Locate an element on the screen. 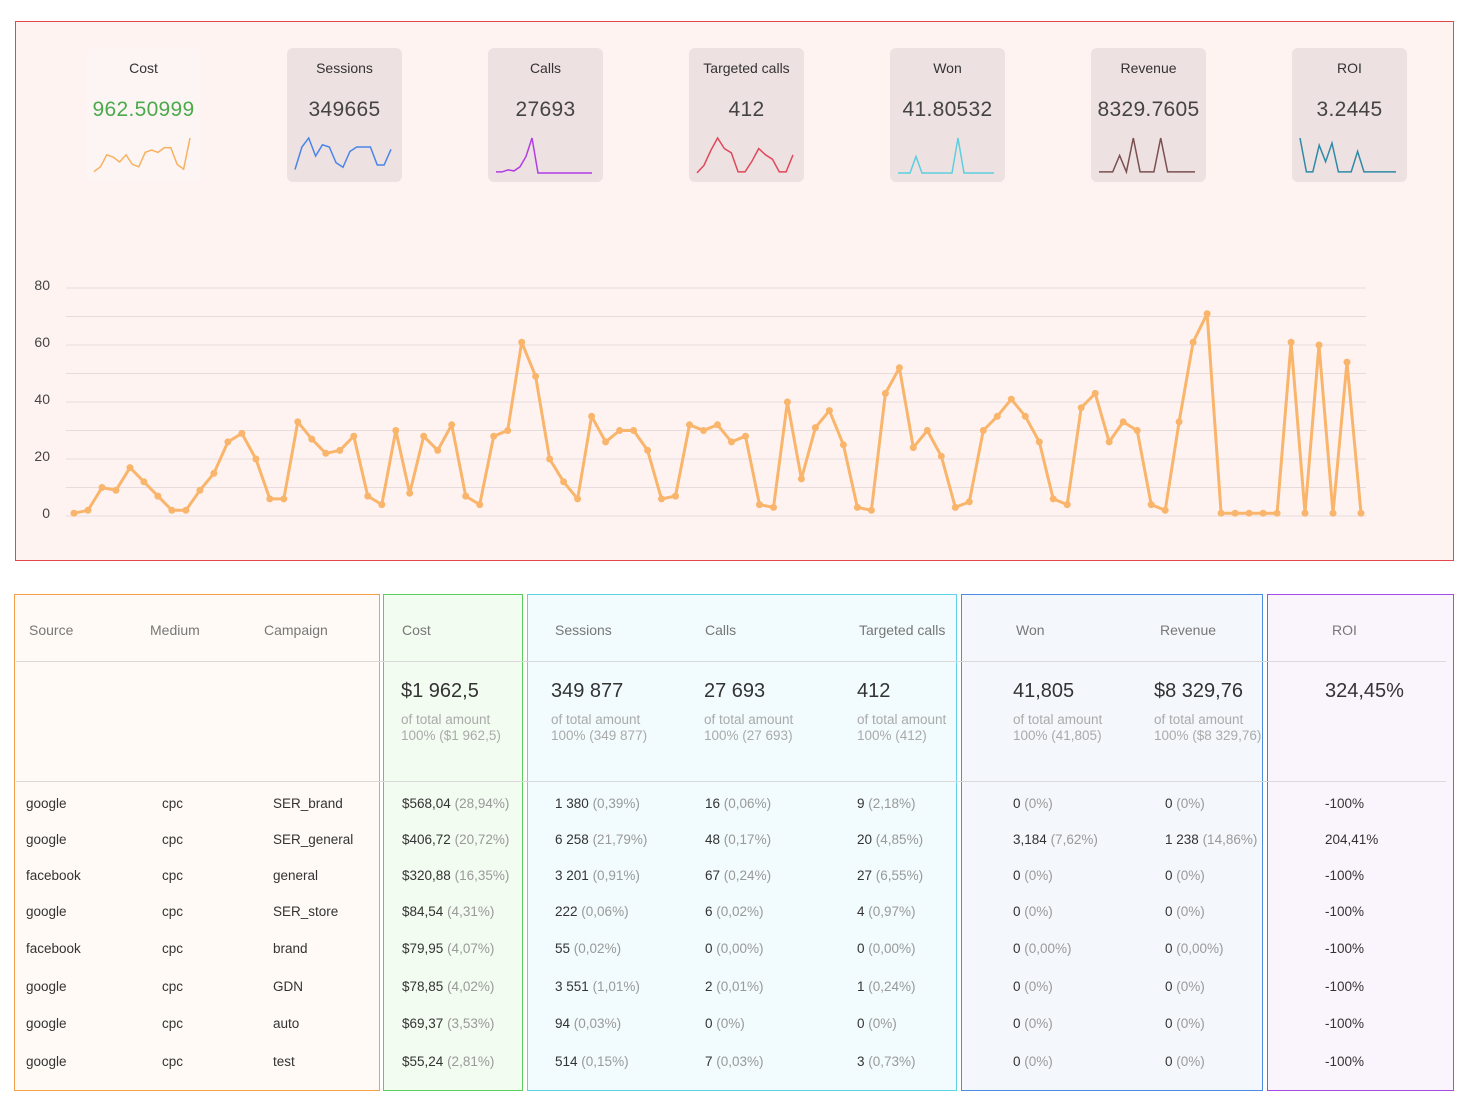 The height and width of the screenshot is (1105, 1471). kpi-card-calls: Calls 27693 is located at coordinates (545, 115).